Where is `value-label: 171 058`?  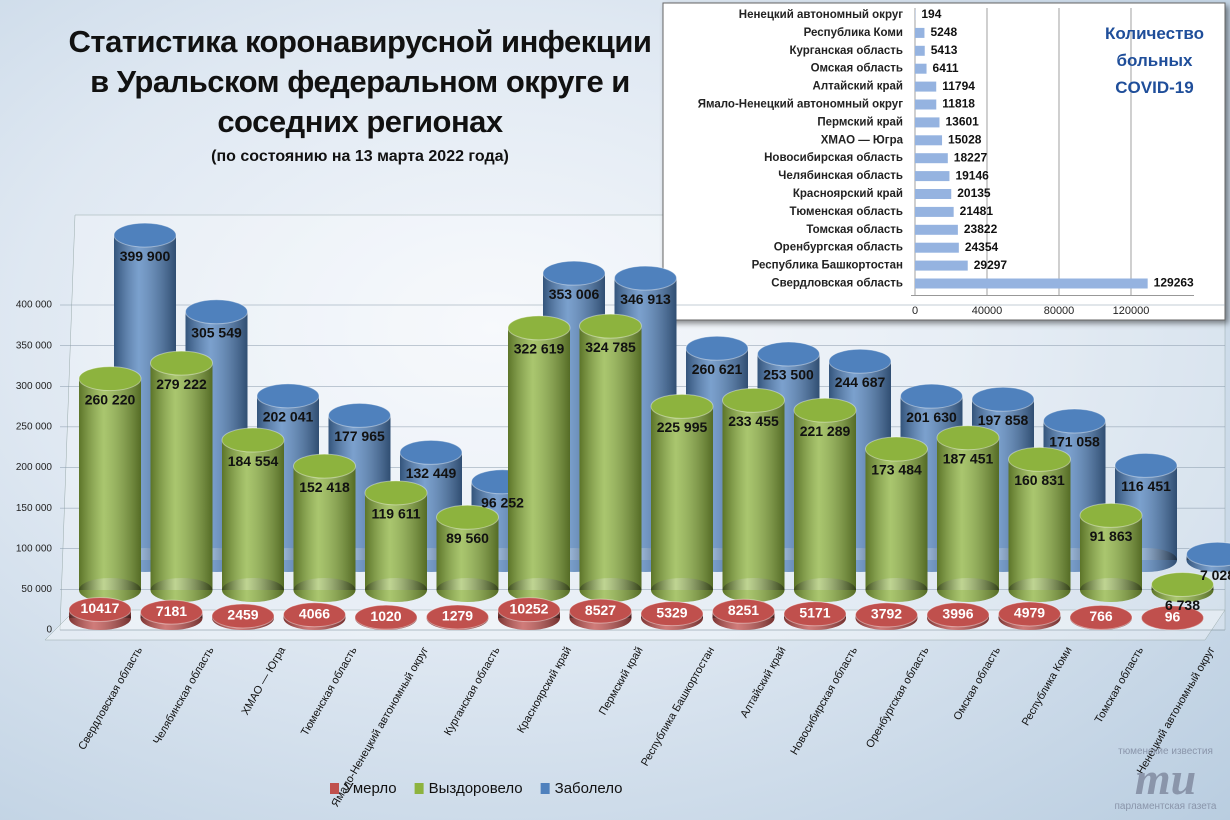
value-label: 171 058 is located at coordinates (1074, 442).